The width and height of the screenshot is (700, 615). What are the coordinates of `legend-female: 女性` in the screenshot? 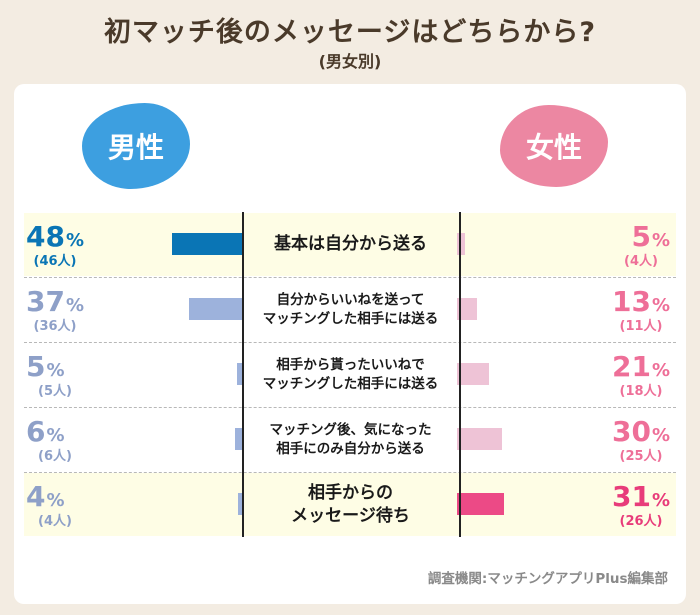 It's located at (554, 146).